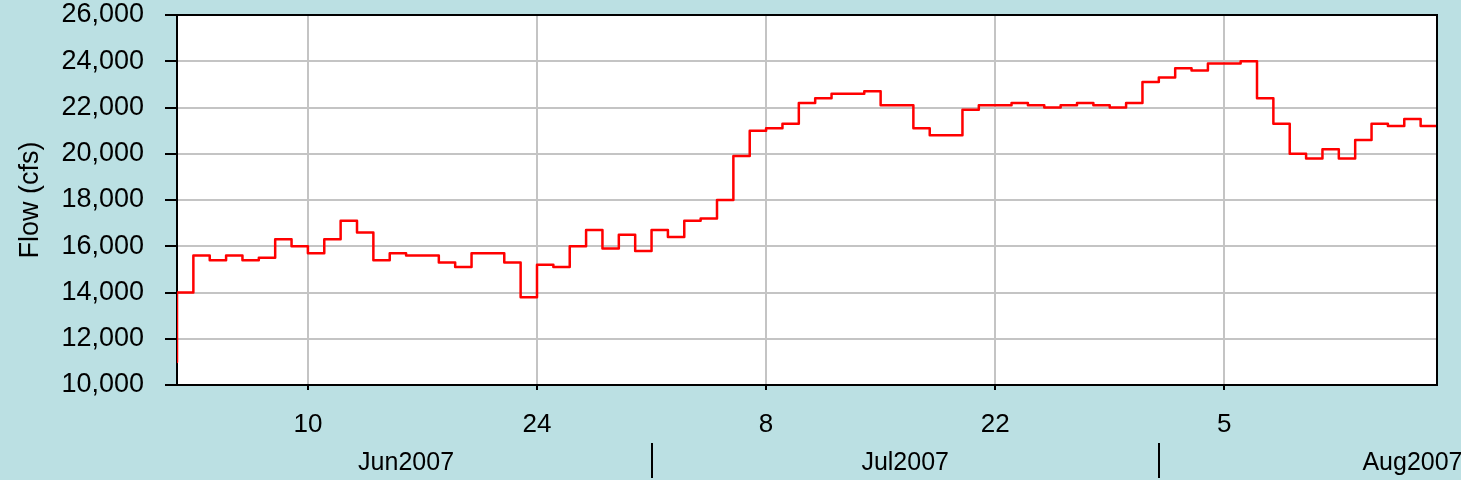 Image resolution: width=1461 pixels, height=480 pixels. What do you see at coordinates (537, 422) in the screenshot?
I see `x-tick-label: 24` at bounding box center [537, 422].